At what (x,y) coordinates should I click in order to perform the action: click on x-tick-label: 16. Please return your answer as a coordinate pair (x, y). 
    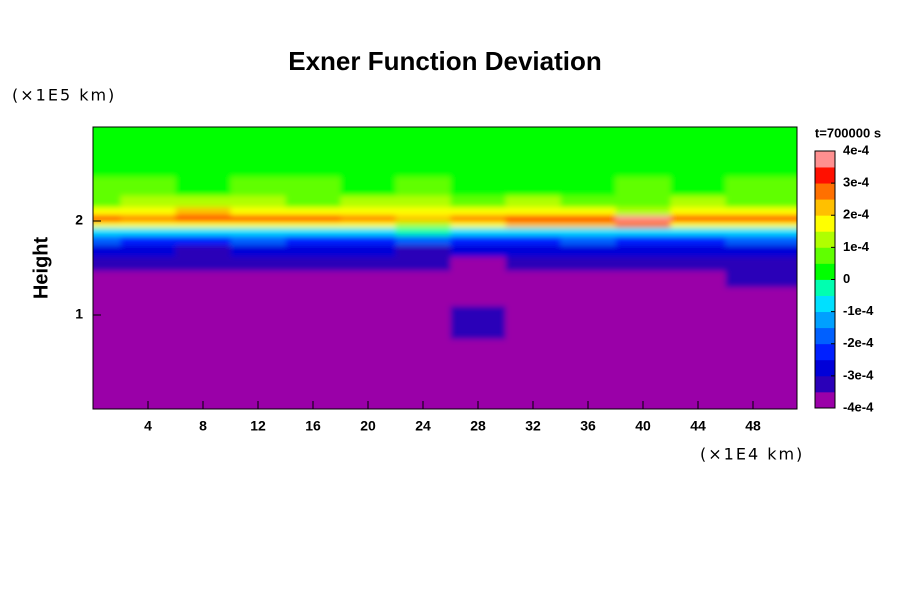
    Looking at the image, I should click on (313, 426).